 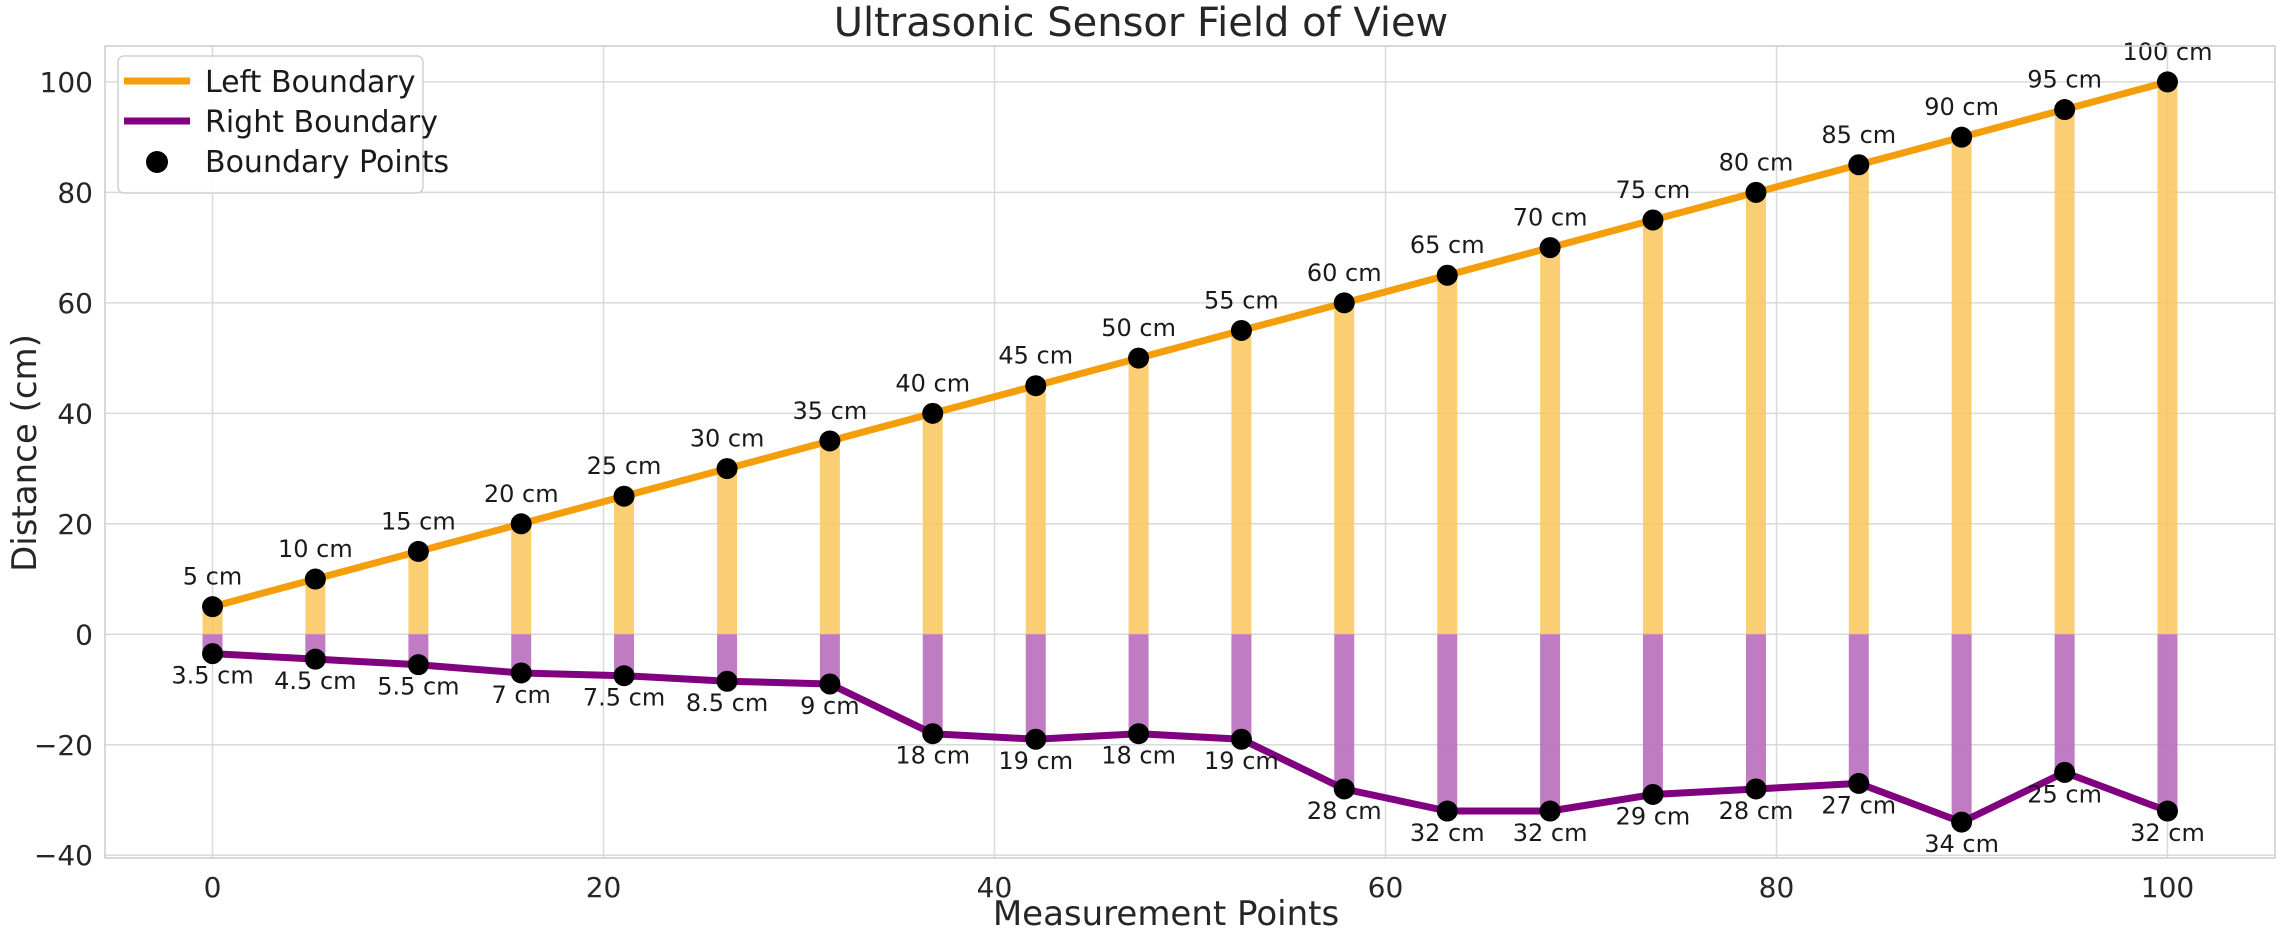 I want to click on x-tick-label: 0, so click(x=213, y=887).